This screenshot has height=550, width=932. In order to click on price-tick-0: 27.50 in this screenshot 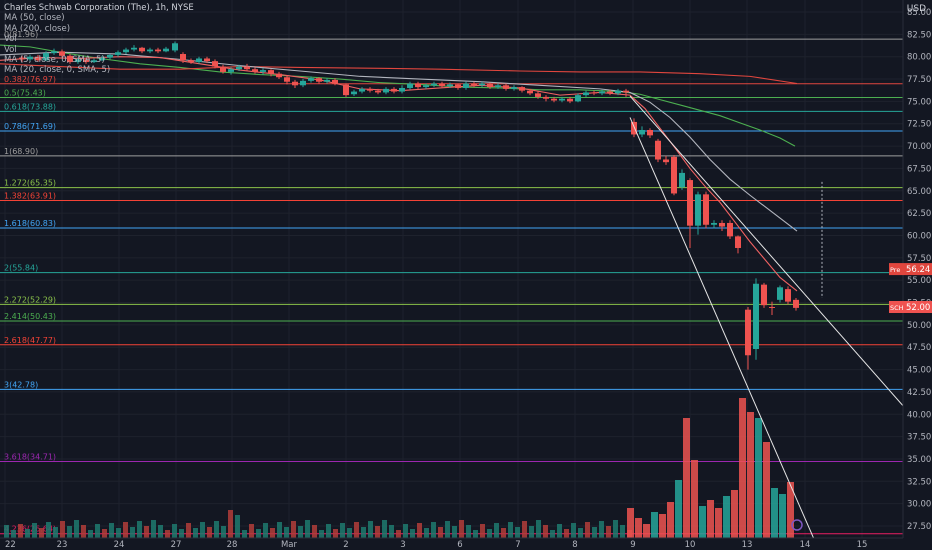, I will do `click(919, 527)`.